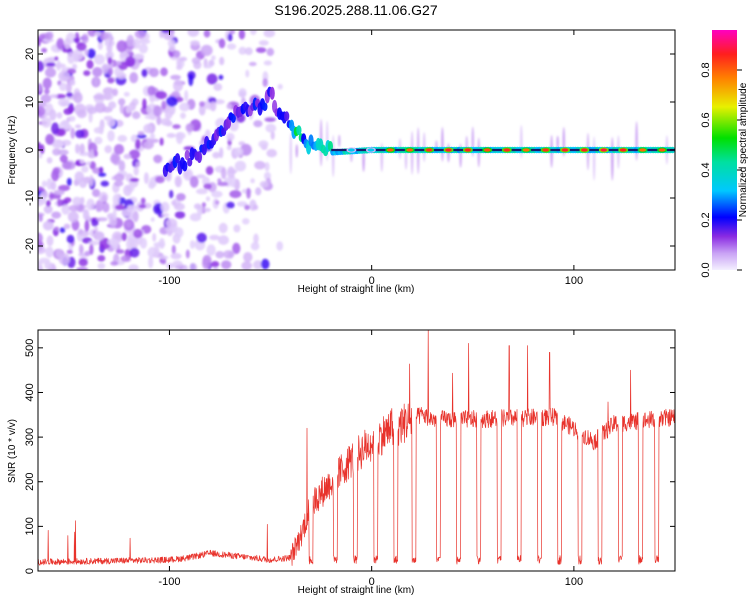  I want to click on snr-ytick-label: 100, so click(30, 526).